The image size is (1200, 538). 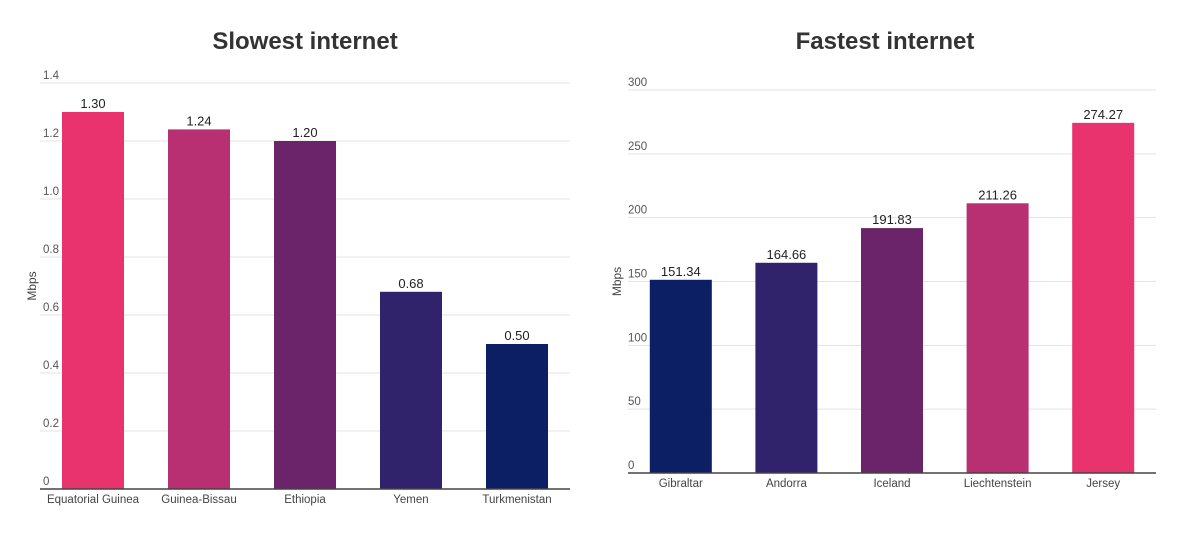 What do you see at coordinates (93, 500) in the screenshot?
I see `x-tick-label: Equatorial Guinea` at bounding box center [93, 500].